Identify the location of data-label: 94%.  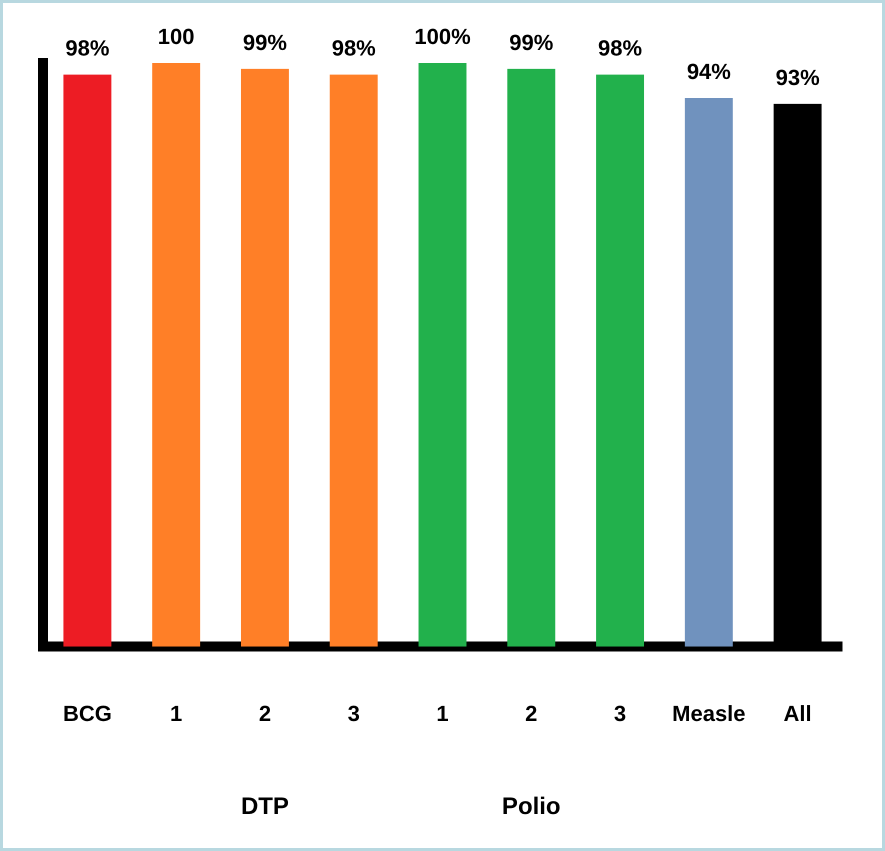
(708, 71).